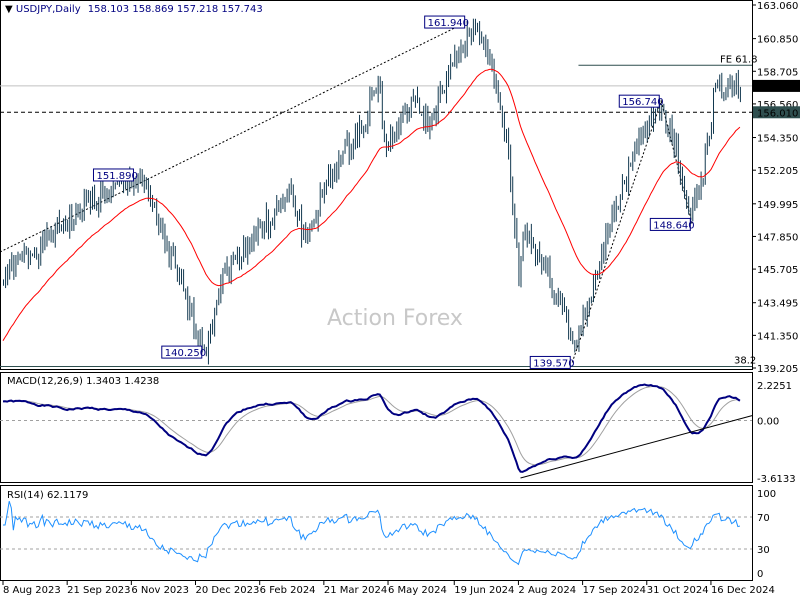 The height and width of the screenshot is (600, 800). What do you see at coordinates (777, 171) in the screenshot?
I see `price-tick-label: 152.205` at bounding box center [777, 171].